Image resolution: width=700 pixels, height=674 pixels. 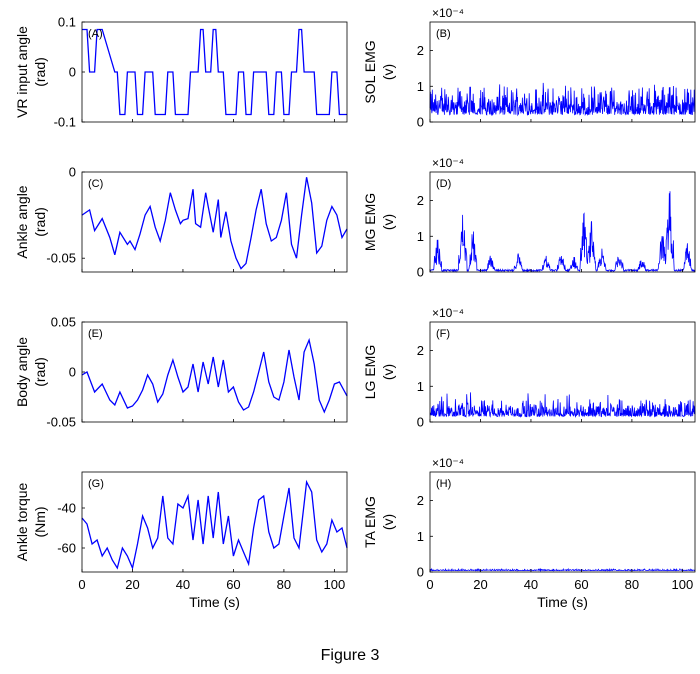 What do you see at coordinates (96, 484) in the screenshot?
I see `panel-label: (G)` at bounding box center [96, 484].